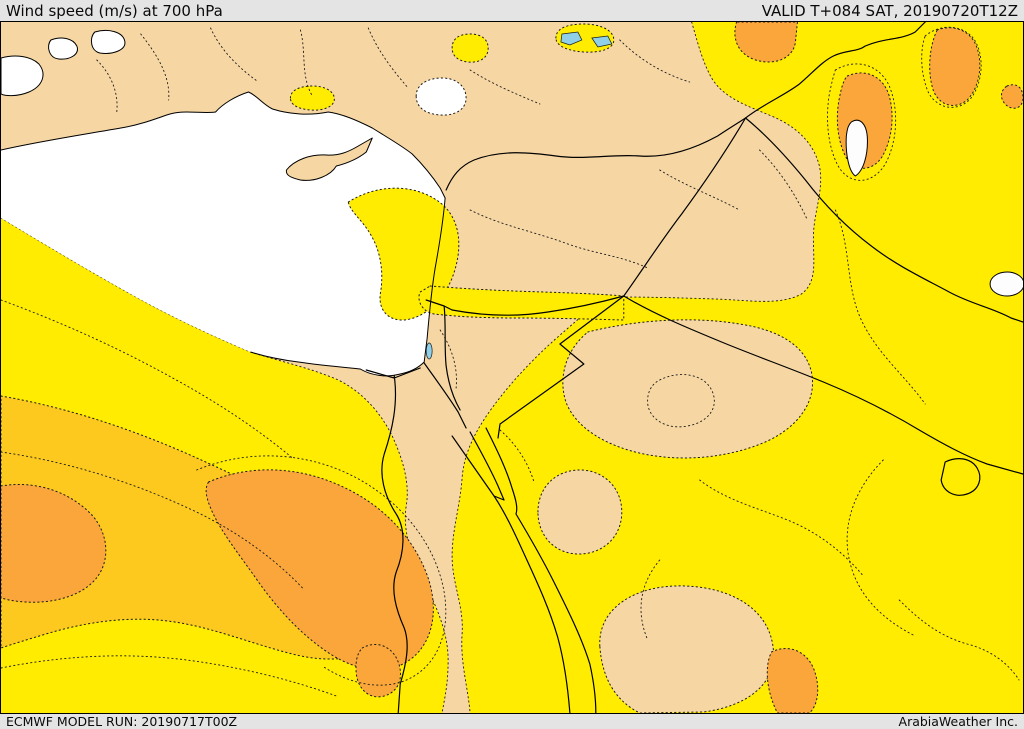  Describe the element at coordinates (217, 583) in the screenshot. I see `wind-band-orange-southwest` at that location.